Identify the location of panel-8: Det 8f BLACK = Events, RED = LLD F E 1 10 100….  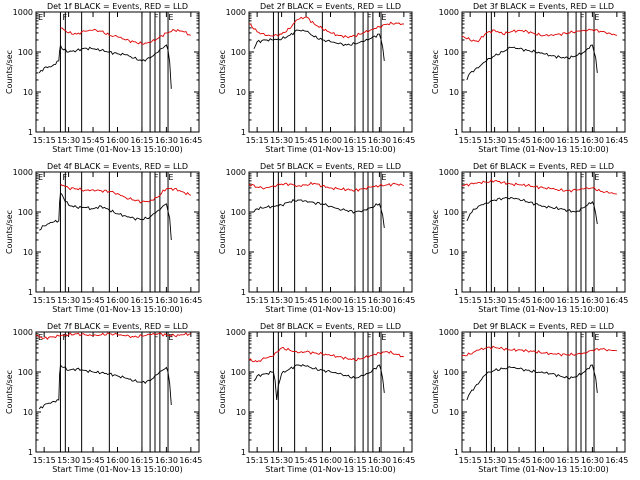
(316, 398).